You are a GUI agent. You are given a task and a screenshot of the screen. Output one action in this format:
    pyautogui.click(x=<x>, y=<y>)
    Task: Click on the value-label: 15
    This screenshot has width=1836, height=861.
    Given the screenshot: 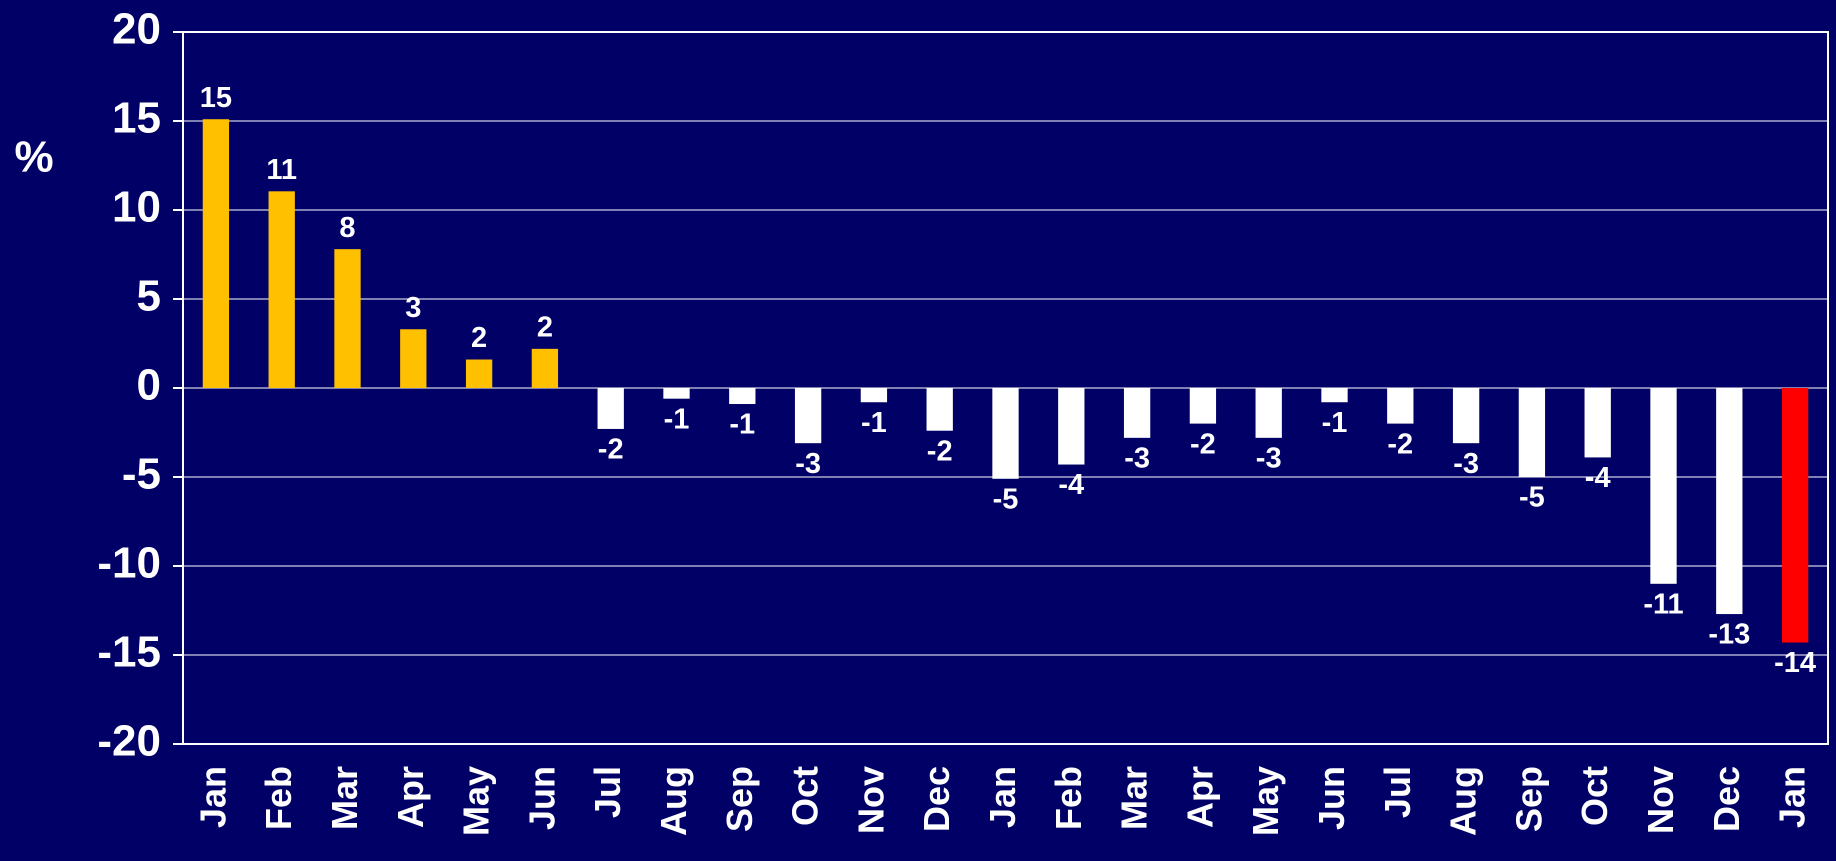 What is the action you would take?
    pyautogui.click(x=216, y=98)
    